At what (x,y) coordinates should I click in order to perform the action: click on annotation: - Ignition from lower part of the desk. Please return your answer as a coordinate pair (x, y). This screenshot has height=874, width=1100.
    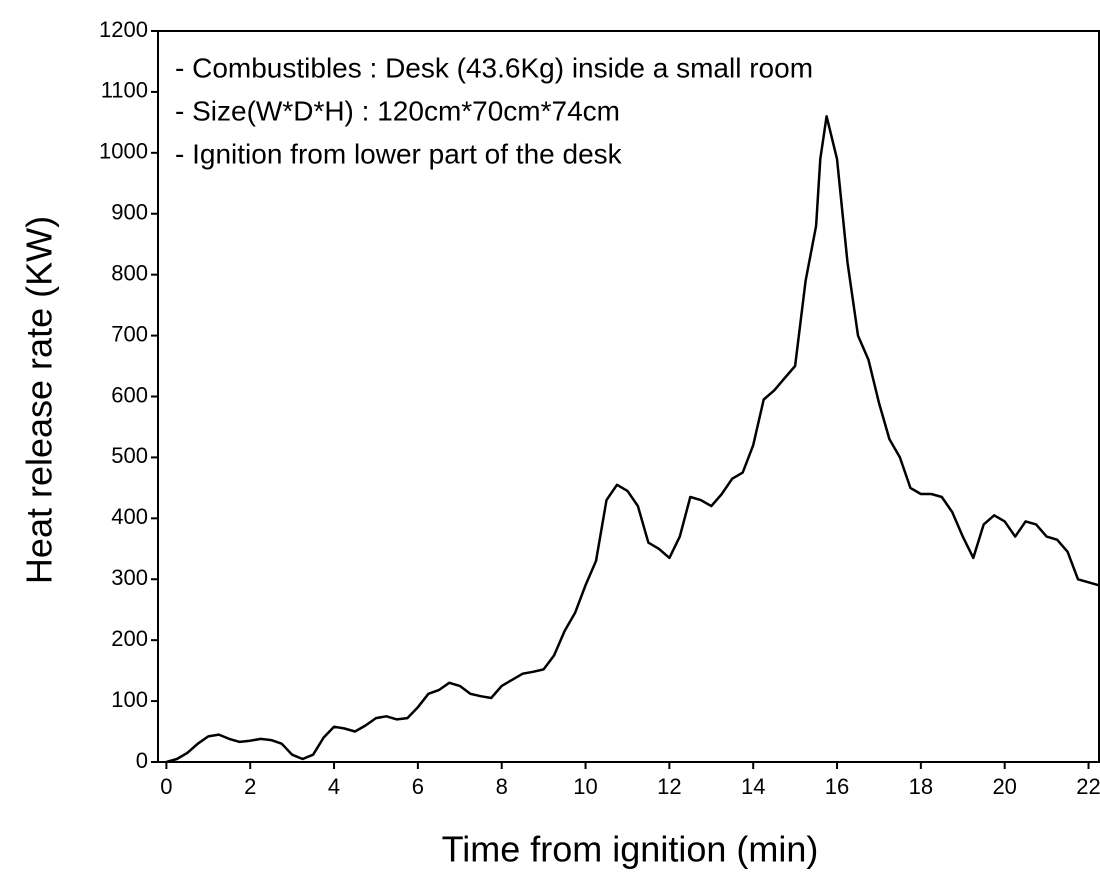
    Looking at the image, I should click on (399, 153).